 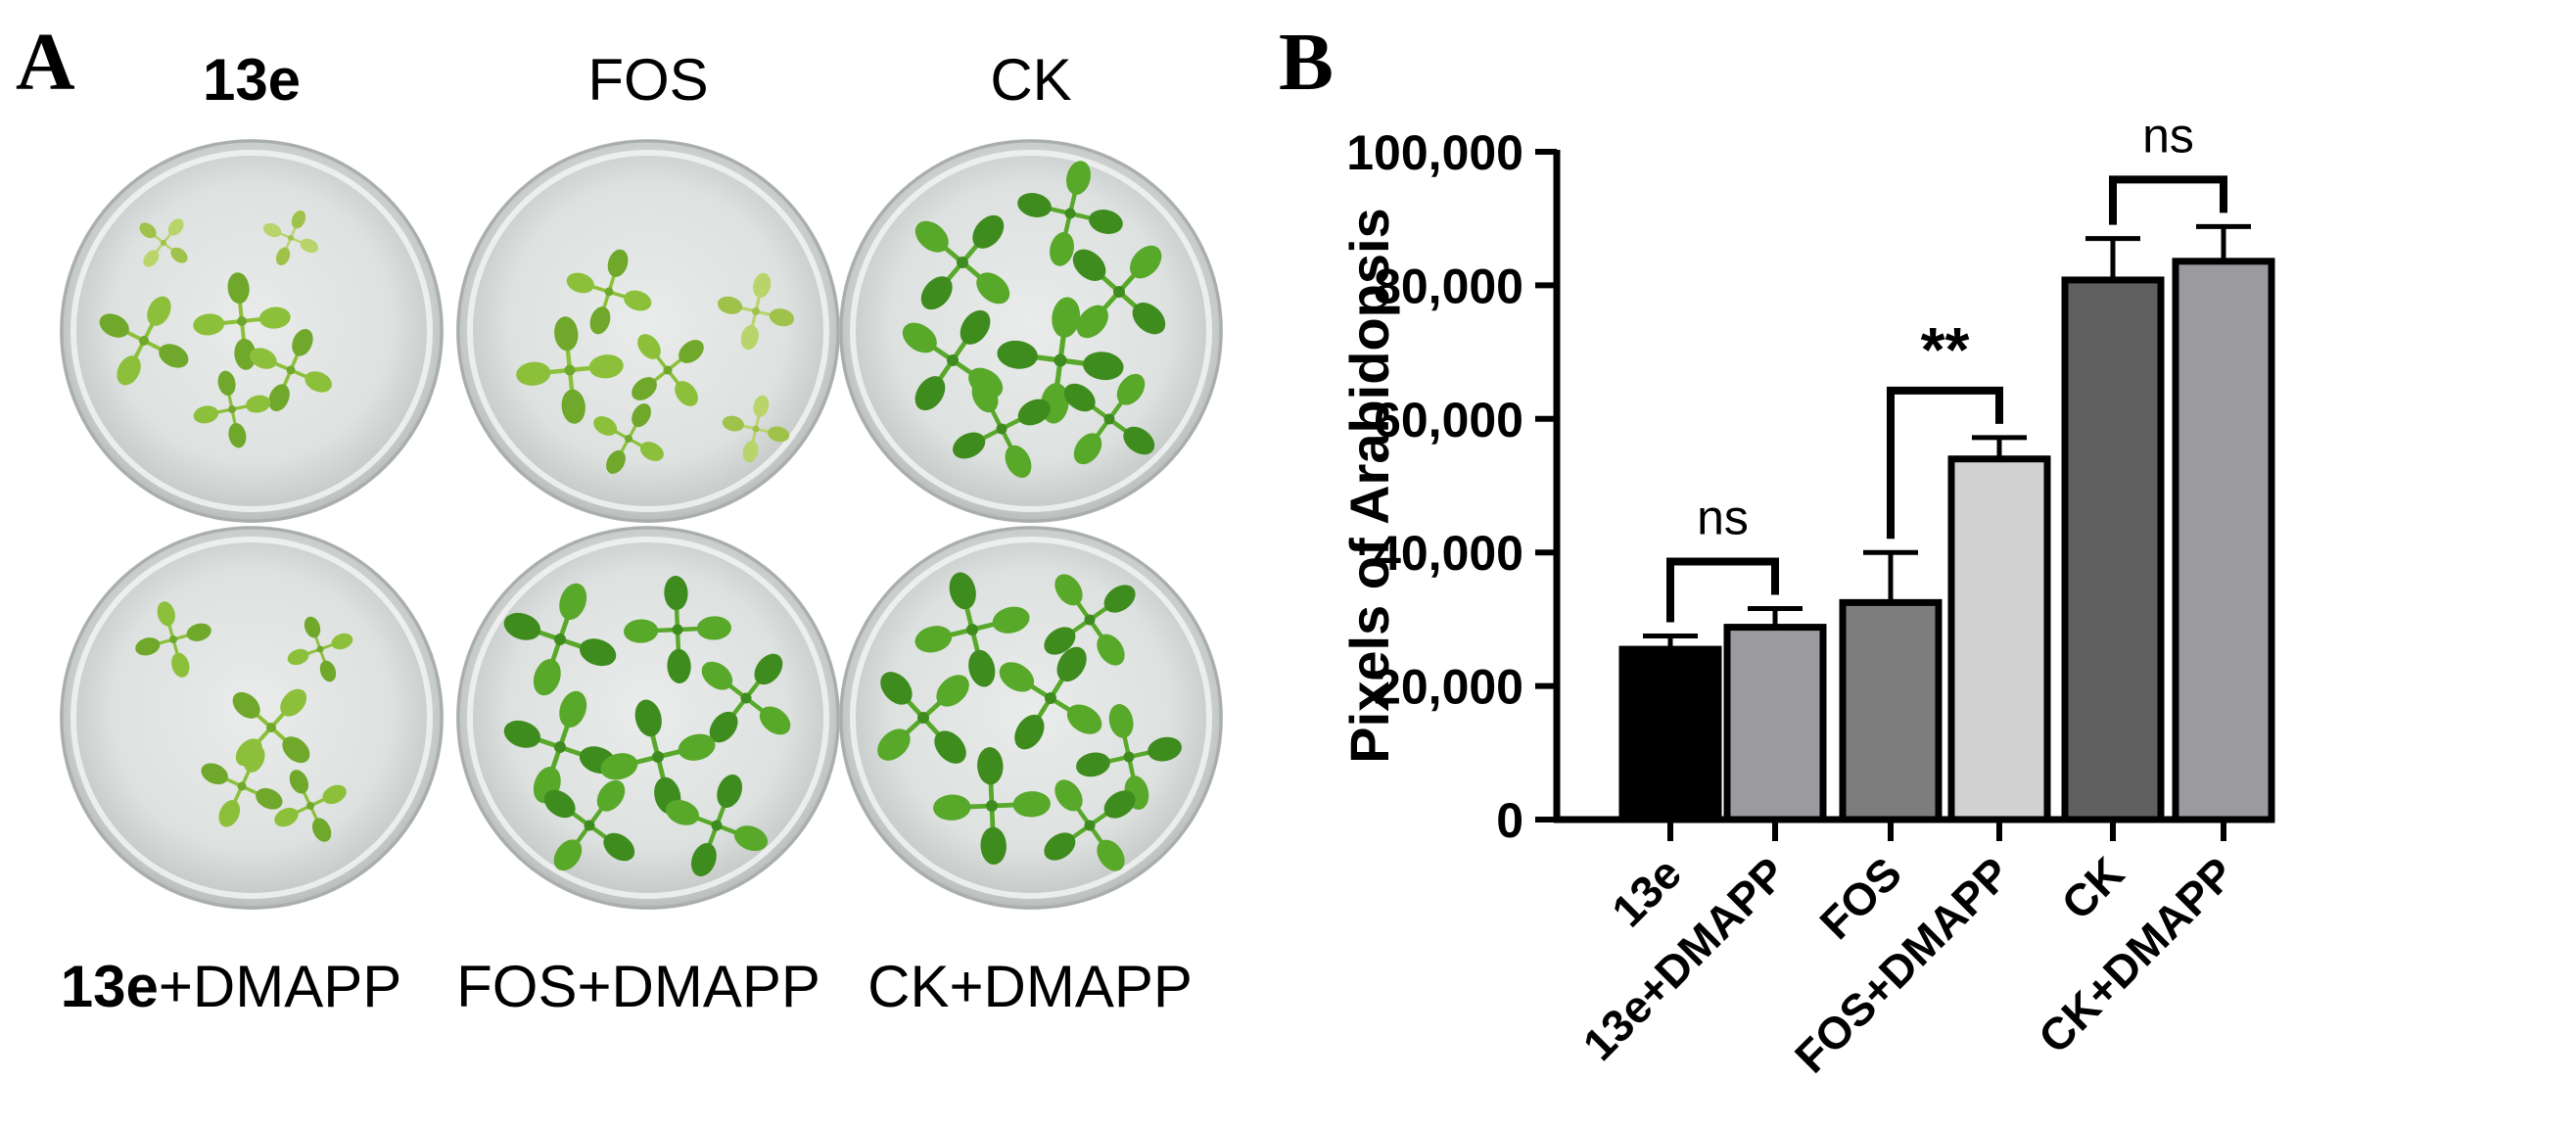 What do you see at coordinates (252, 80) in the screenshot?
I see `label-13e: 13e` at bounding box center [252, 80].